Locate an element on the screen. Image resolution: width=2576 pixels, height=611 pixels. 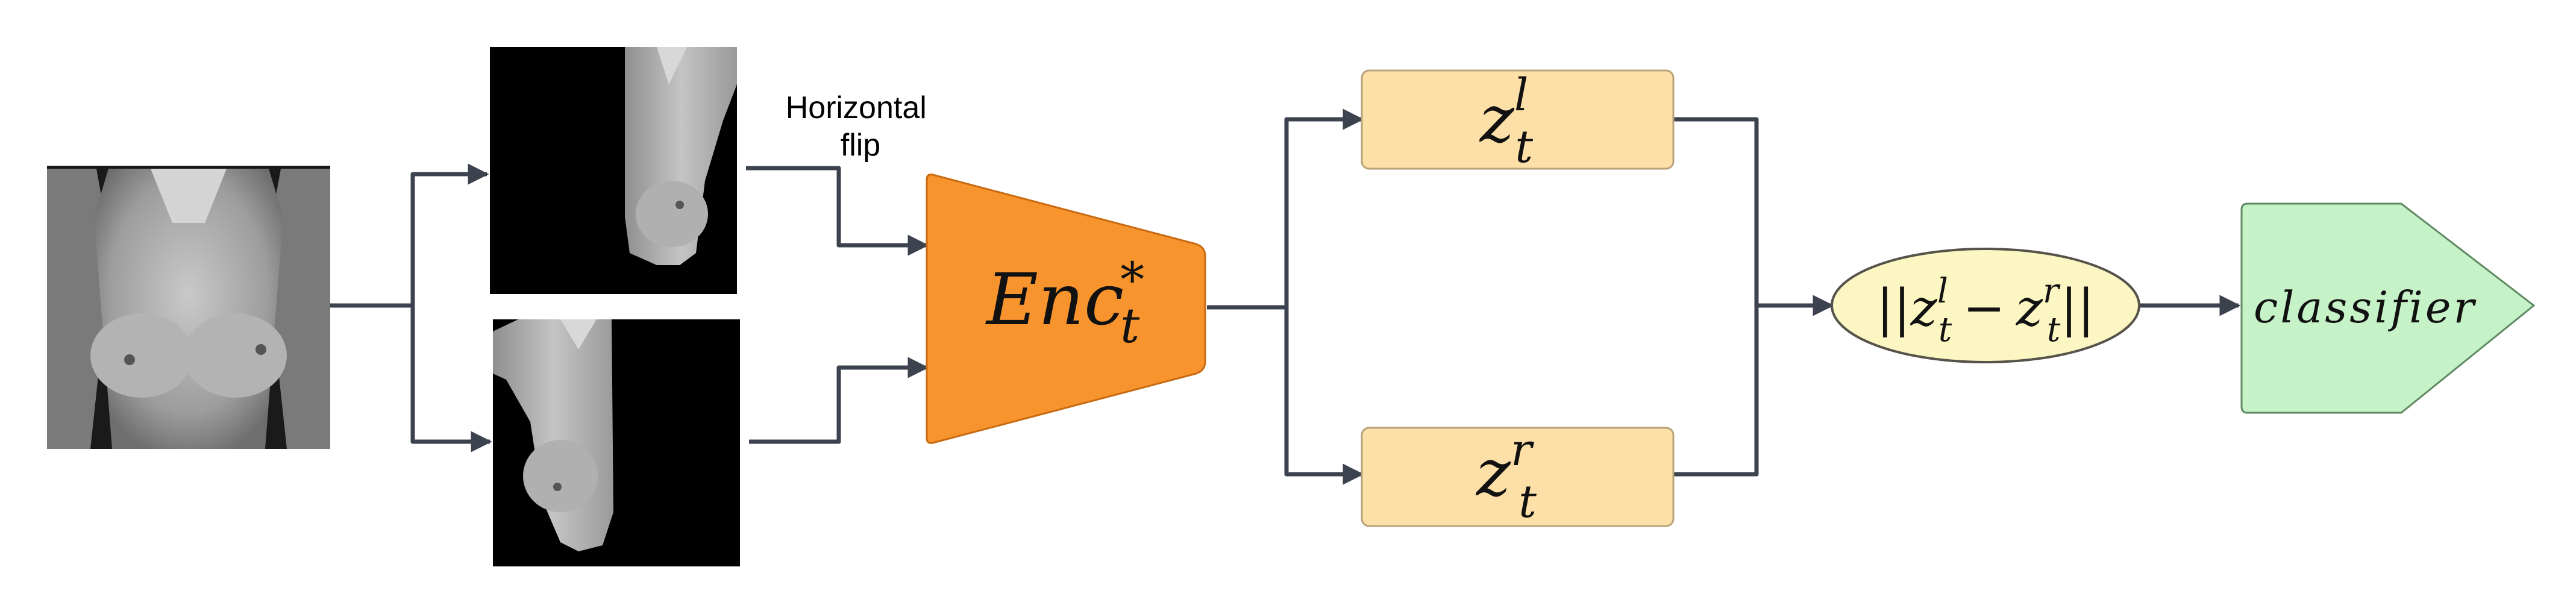
encoder-shape is located at coordinates (1066, 309).